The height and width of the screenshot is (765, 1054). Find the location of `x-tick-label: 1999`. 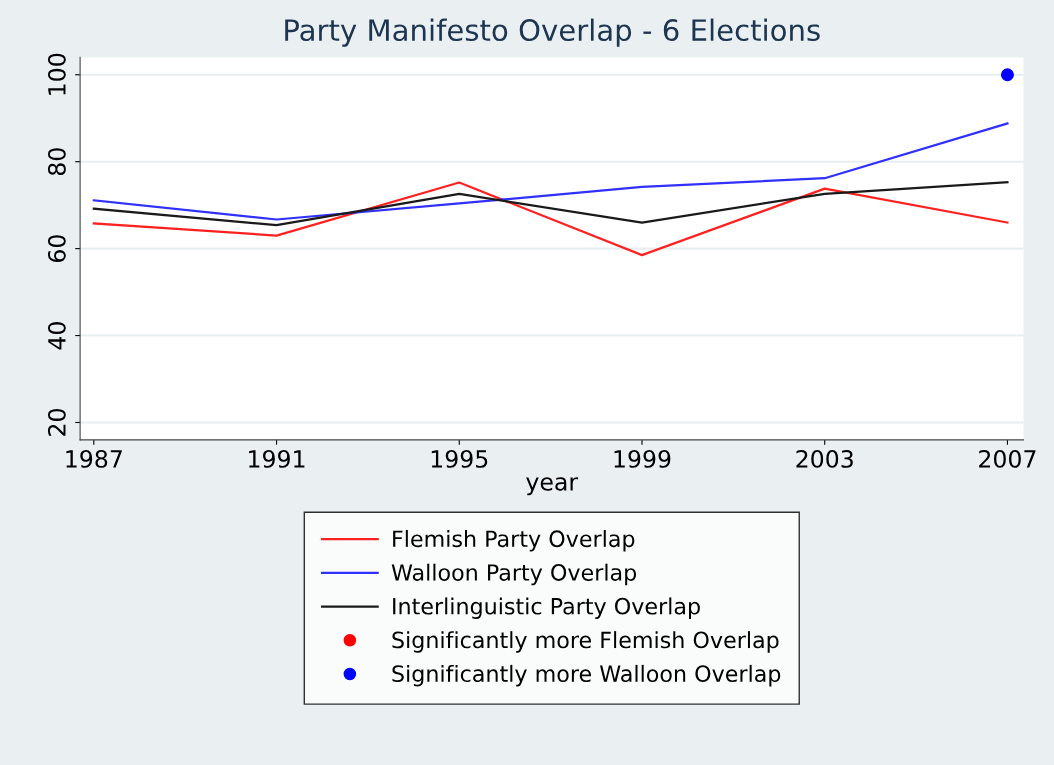

x-tick-label: 1999 is located at coordinates (642, 459).